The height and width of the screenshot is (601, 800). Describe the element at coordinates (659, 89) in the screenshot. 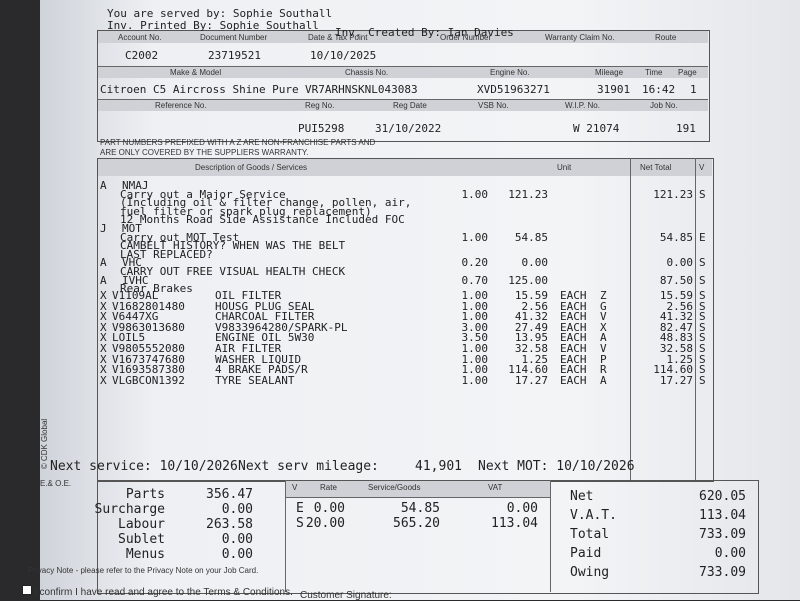

I see `field-value: 16:42` at that location.